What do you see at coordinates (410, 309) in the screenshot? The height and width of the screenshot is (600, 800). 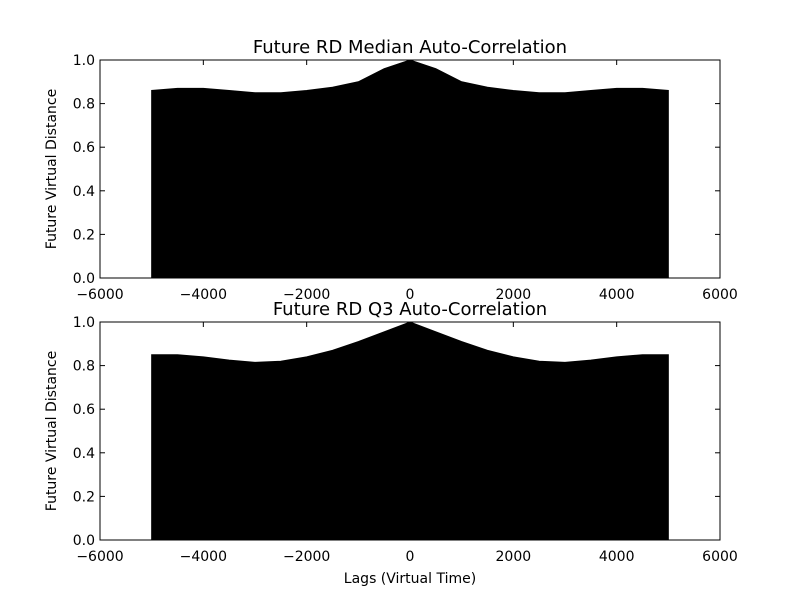 I see `chart-title: Future RD Q3 Auto-Correlation` at bounding box center [410, 309].